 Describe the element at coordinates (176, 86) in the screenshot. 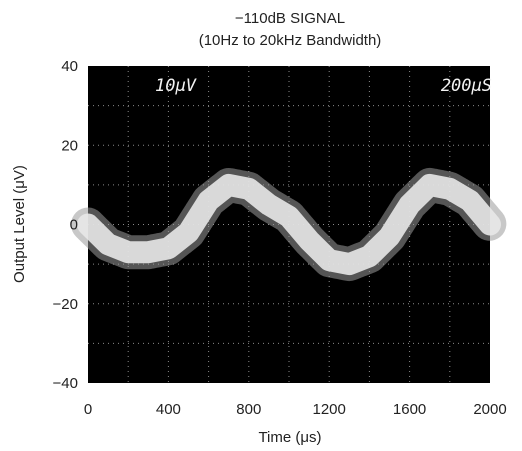

I see `scope-volts-per-div: 10μV` at that location.